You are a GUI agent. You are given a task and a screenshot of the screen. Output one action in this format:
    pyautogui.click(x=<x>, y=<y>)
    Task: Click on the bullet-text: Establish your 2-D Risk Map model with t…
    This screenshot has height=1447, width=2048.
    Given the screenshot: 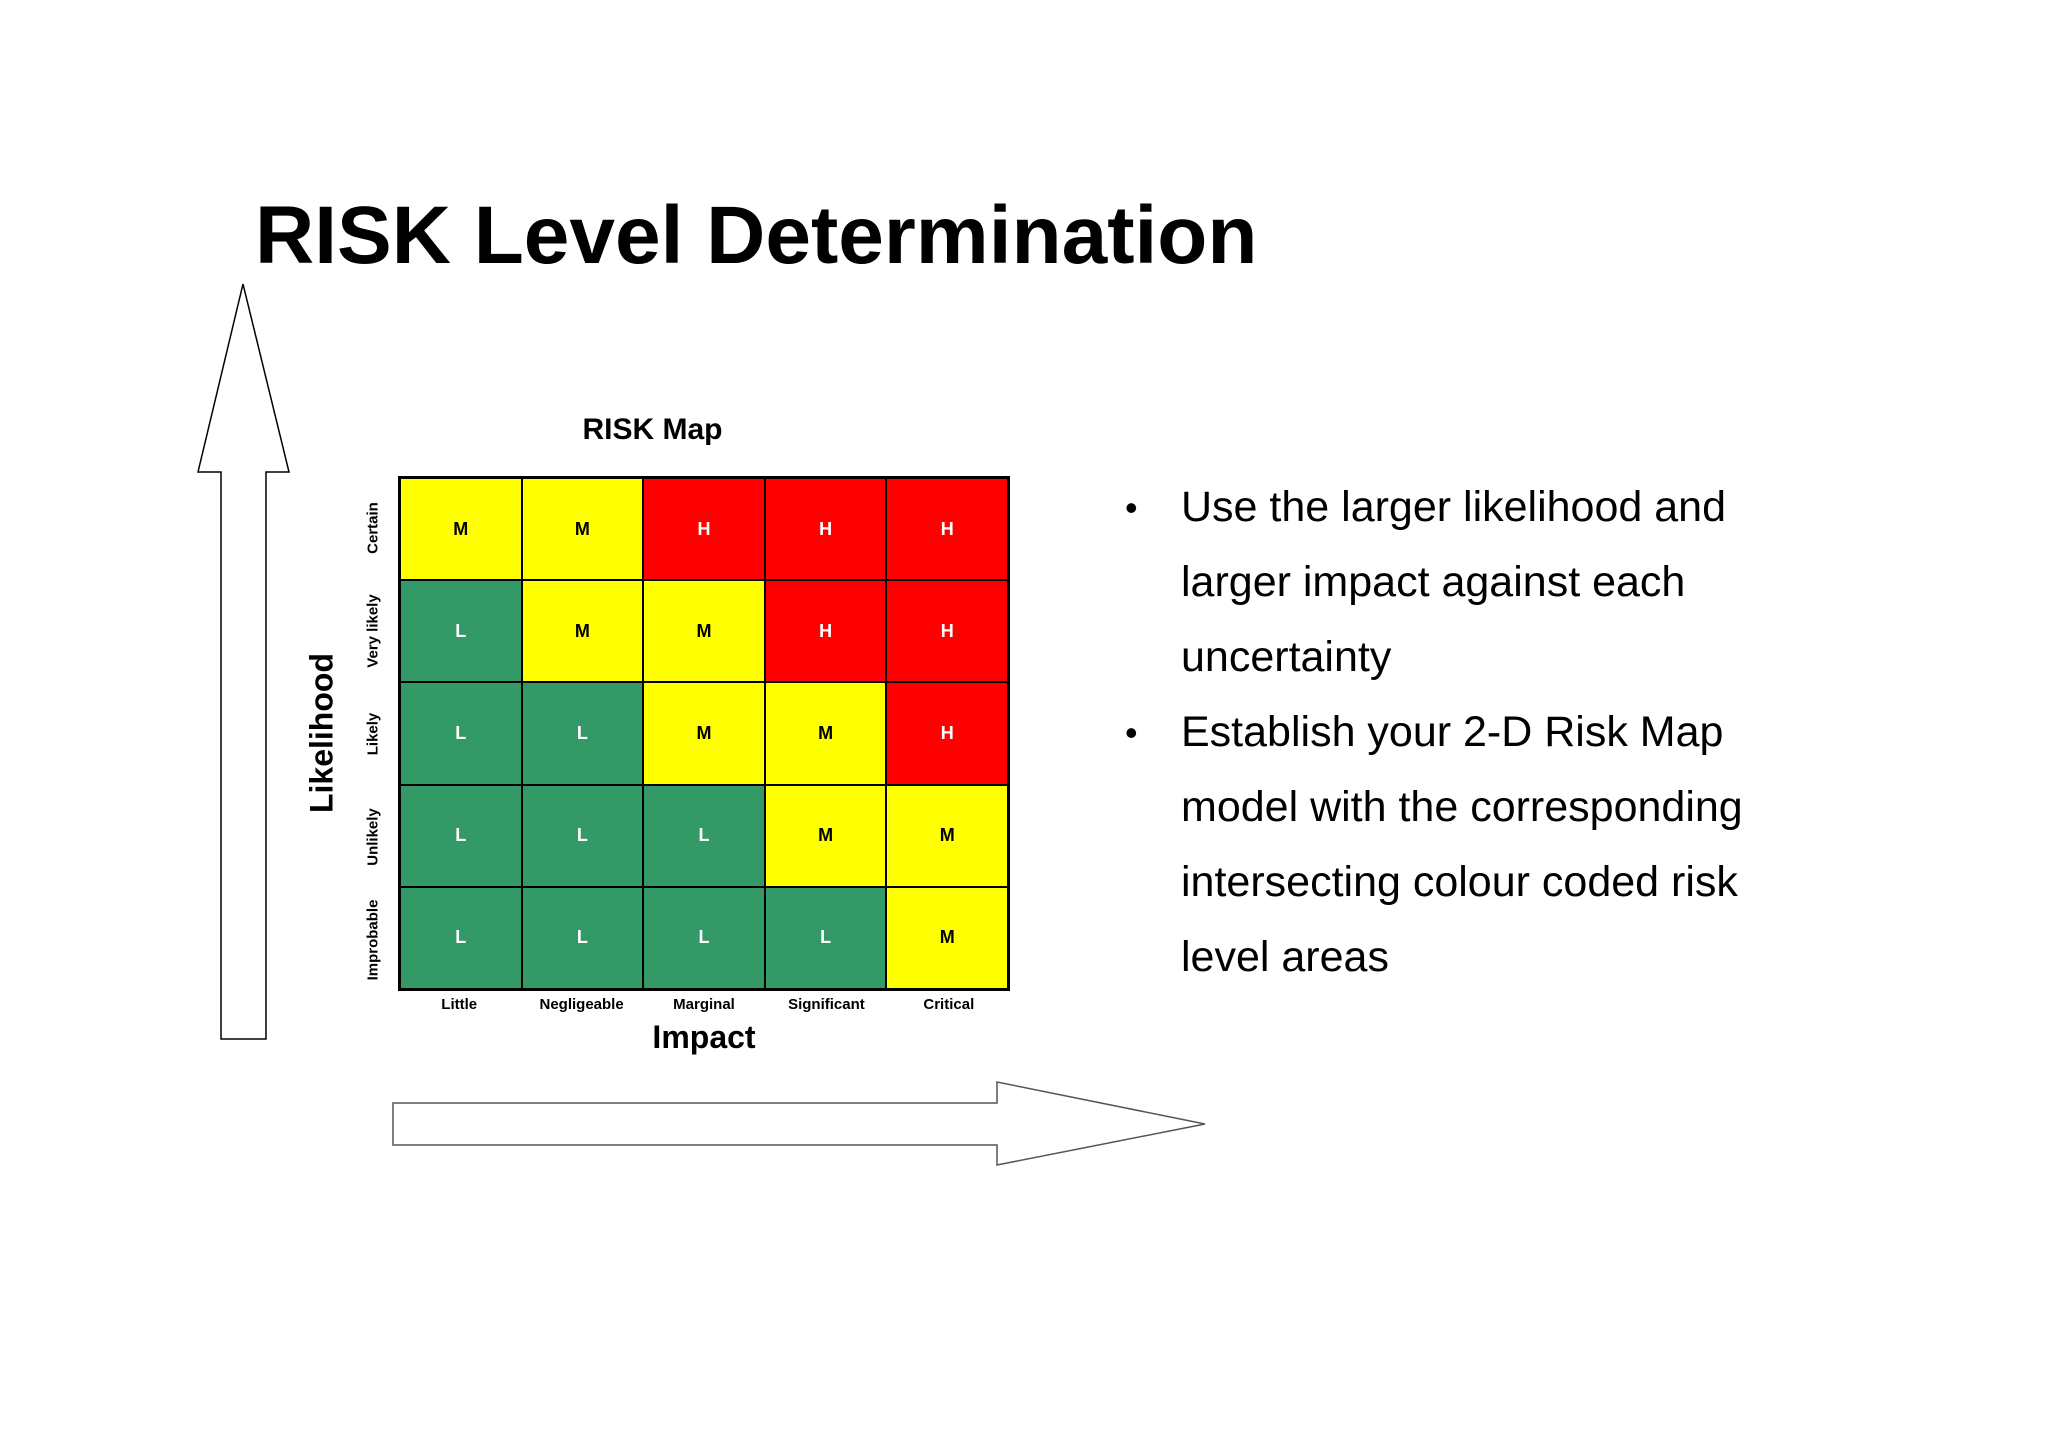 What is the action you would take?
    pyautogui.click(x=1462, y=844)
    